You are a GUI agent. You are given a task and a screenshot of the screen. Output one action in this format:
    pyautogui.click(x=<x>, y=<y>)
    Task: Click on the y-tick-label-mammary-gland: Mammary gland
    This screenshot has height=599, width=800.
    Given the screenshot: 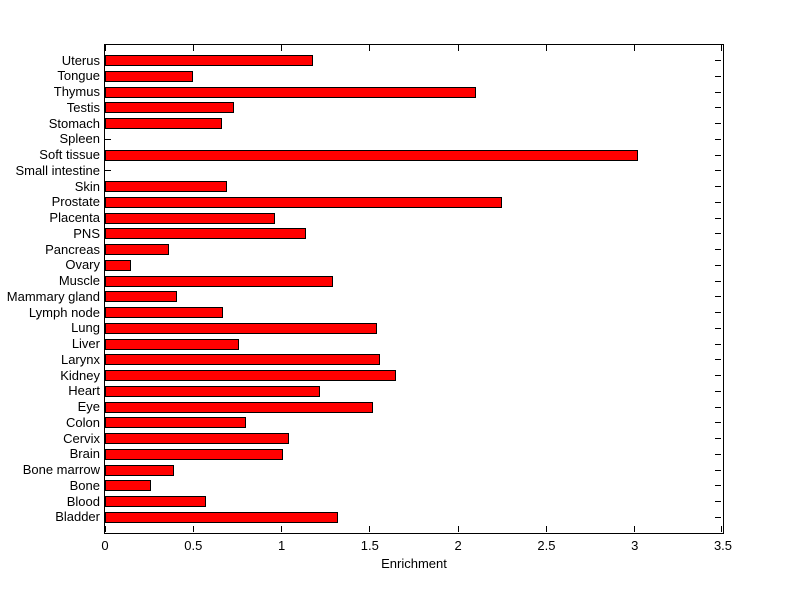 What is the action you would take?
    pyautogui.click(x=53, y=296)
    